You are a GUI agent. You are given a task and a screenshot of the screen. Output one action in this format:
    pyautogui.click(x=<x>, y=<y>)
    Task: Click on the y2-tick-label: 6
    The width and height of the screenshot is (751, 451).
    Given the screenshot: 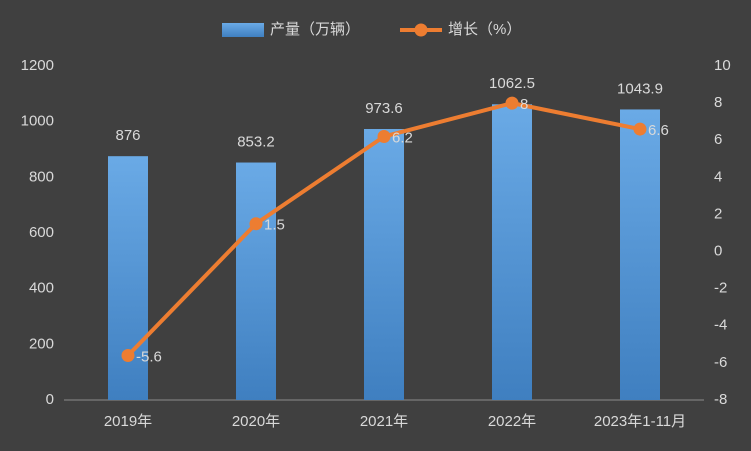 What is the action you would take?
    pyautogui.click(x=718, y=139)
    